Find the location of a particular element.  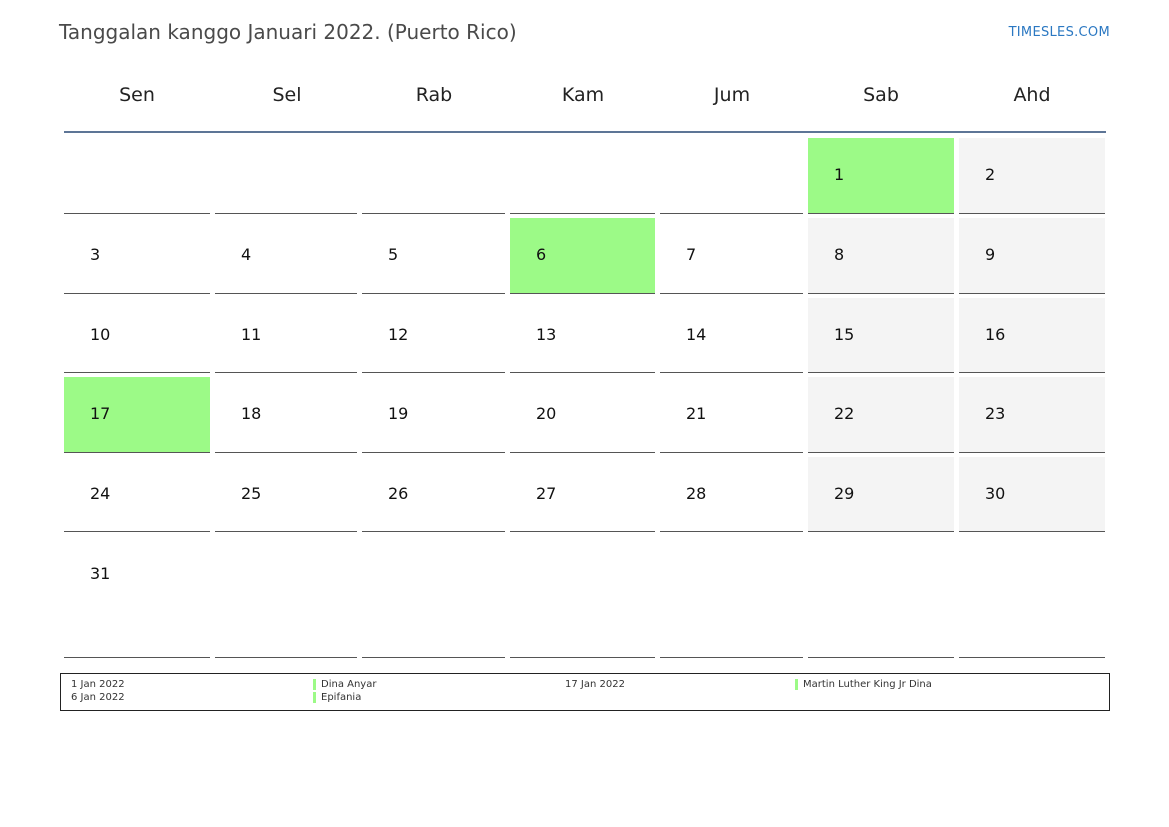

day-cell: 26 is located at coordinates (433, 494).